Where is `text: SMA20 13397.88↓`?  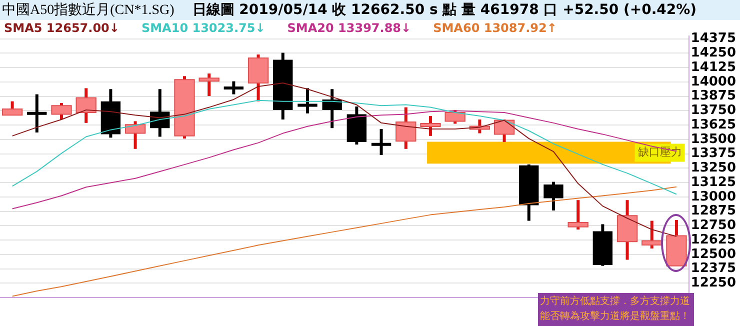 text: SMA20 13397.88↓ is located at coordinates (349, 28).